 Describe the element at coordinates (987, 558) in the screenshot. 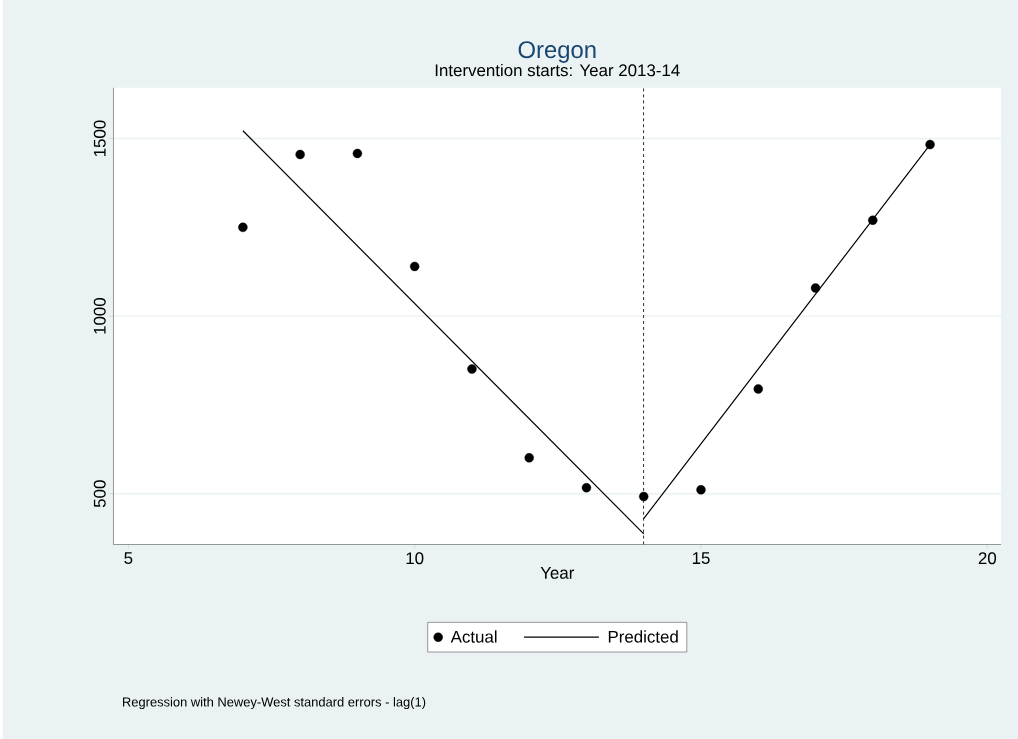

I see `x-tick-label: 20` at that location.